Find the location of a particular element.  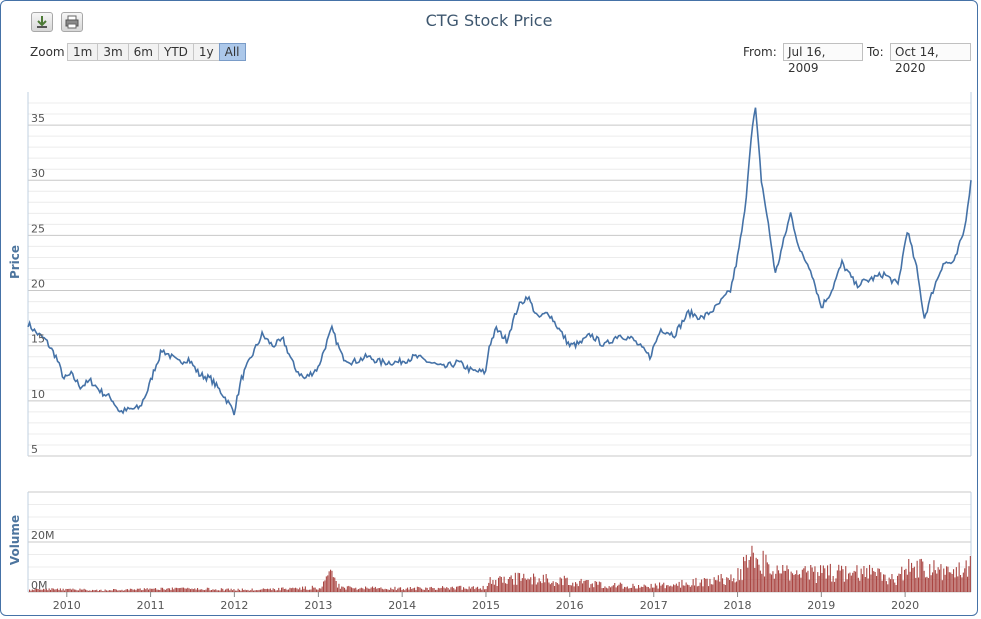

price-tick-label: 25 is located at coordinates (38, 228).